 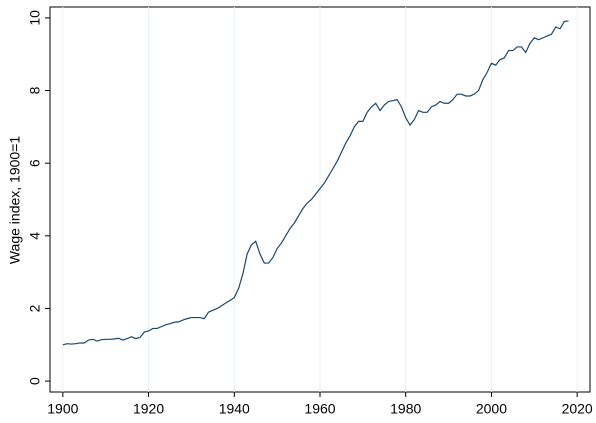 I want to click on y-tick-label: 0, so click(x=35, y=381).